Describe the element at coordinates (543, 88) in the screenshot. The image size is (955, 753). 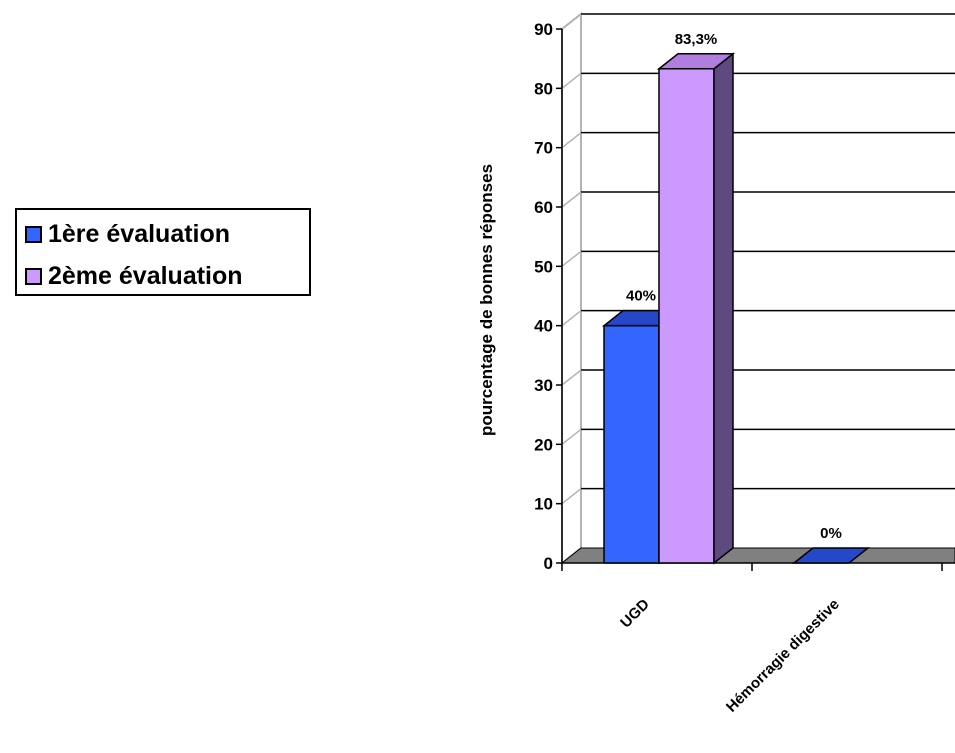
I see `y-tick-label-8: 80` at that location.